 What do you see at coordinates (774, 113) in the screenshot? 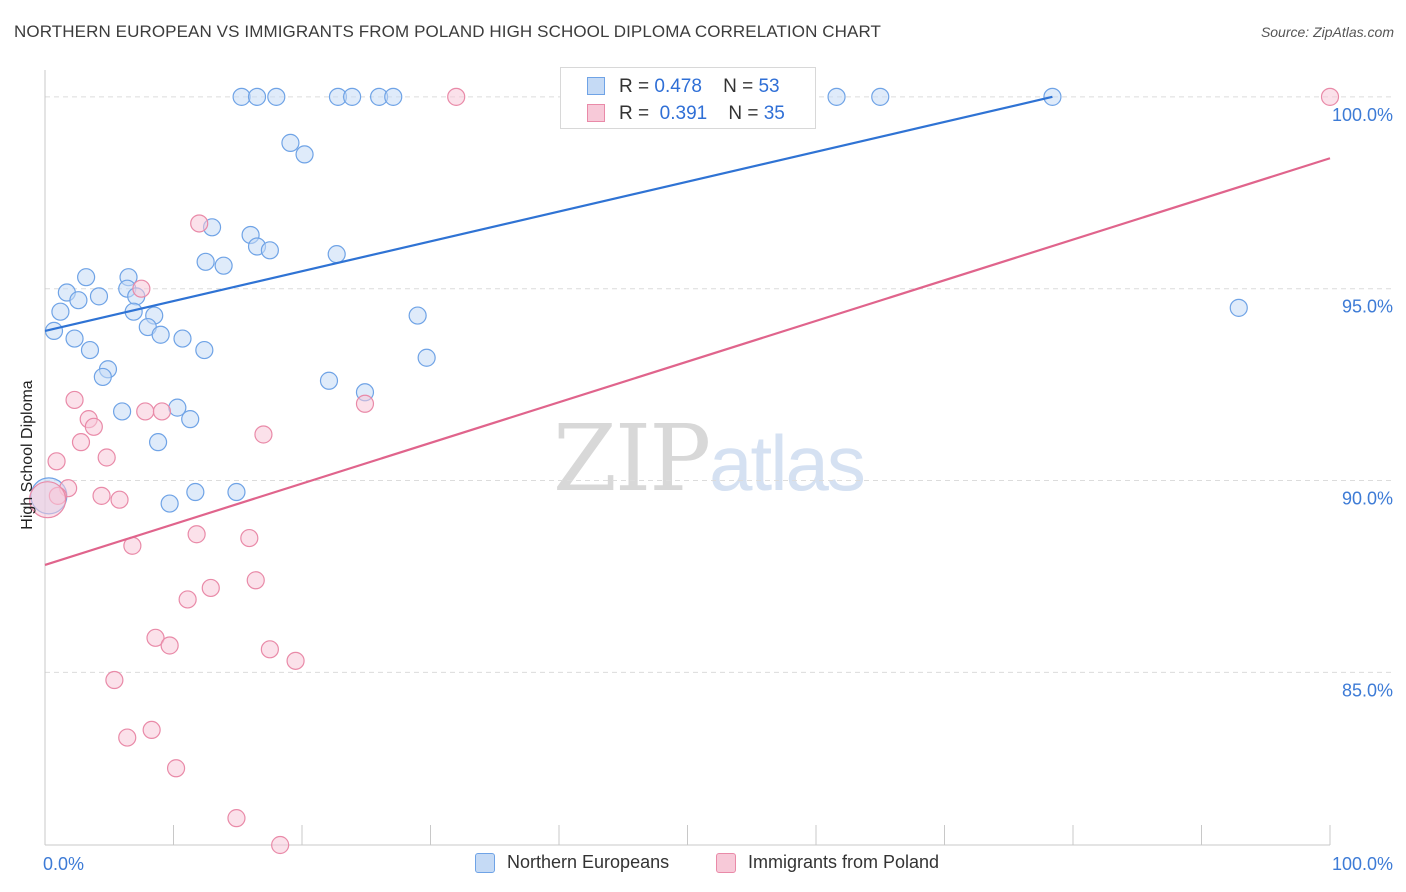
I see `legend-n-value: 35` at bounding box center [774, 113].